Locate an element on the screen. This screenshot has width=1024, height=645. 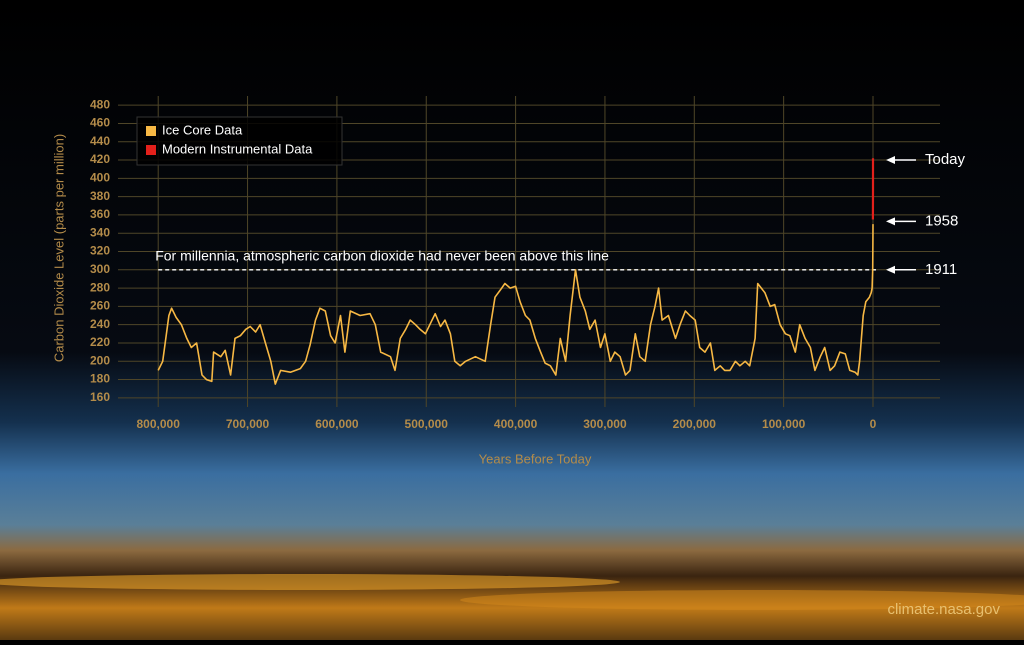
x-tick-label: 400,000 is located at coordinates (516, 424).